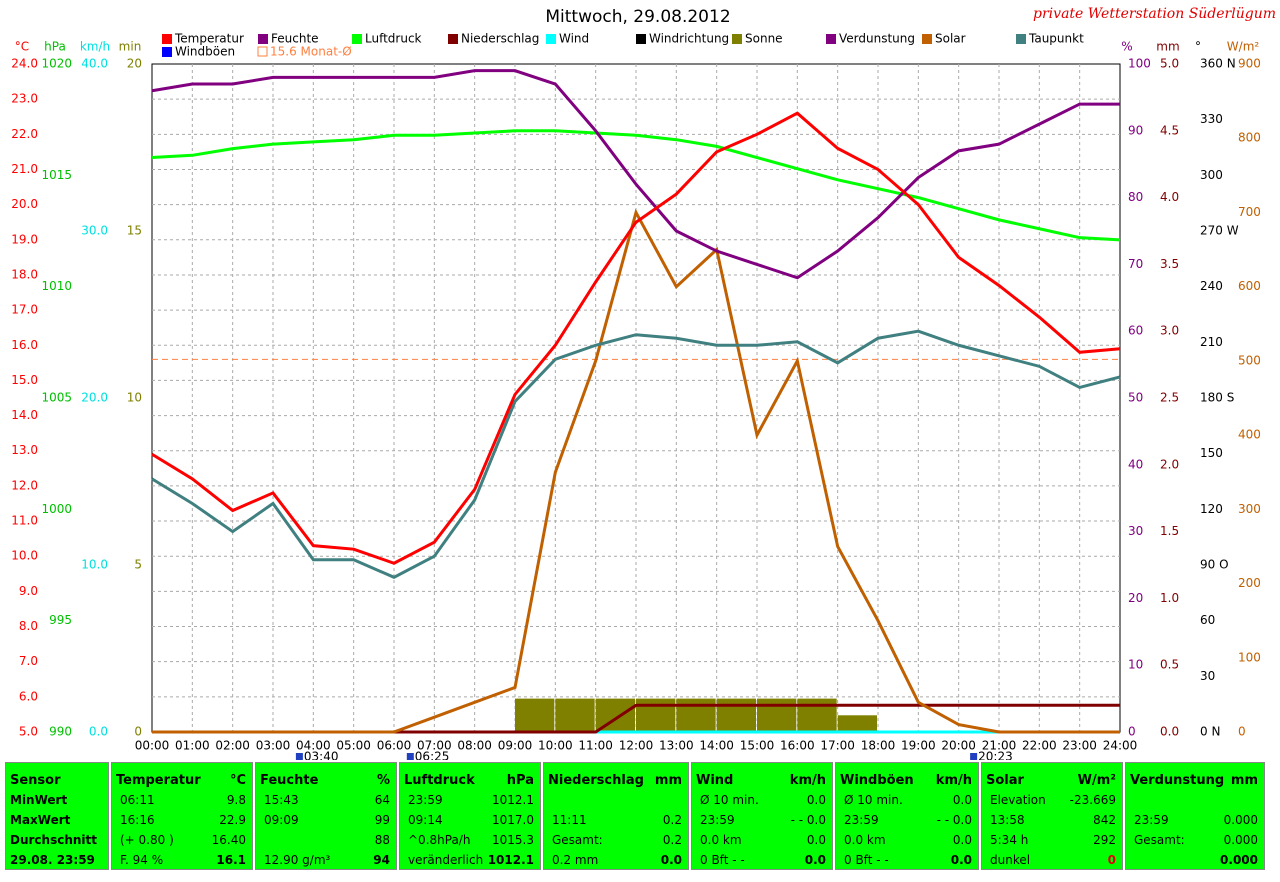 The height and width of the screenshot is (882, 1280). What do you see at coordinates (1169, 331) in the screenshot?
I see `y-tick-label: 3.0` at bounding box center [1169, 331].